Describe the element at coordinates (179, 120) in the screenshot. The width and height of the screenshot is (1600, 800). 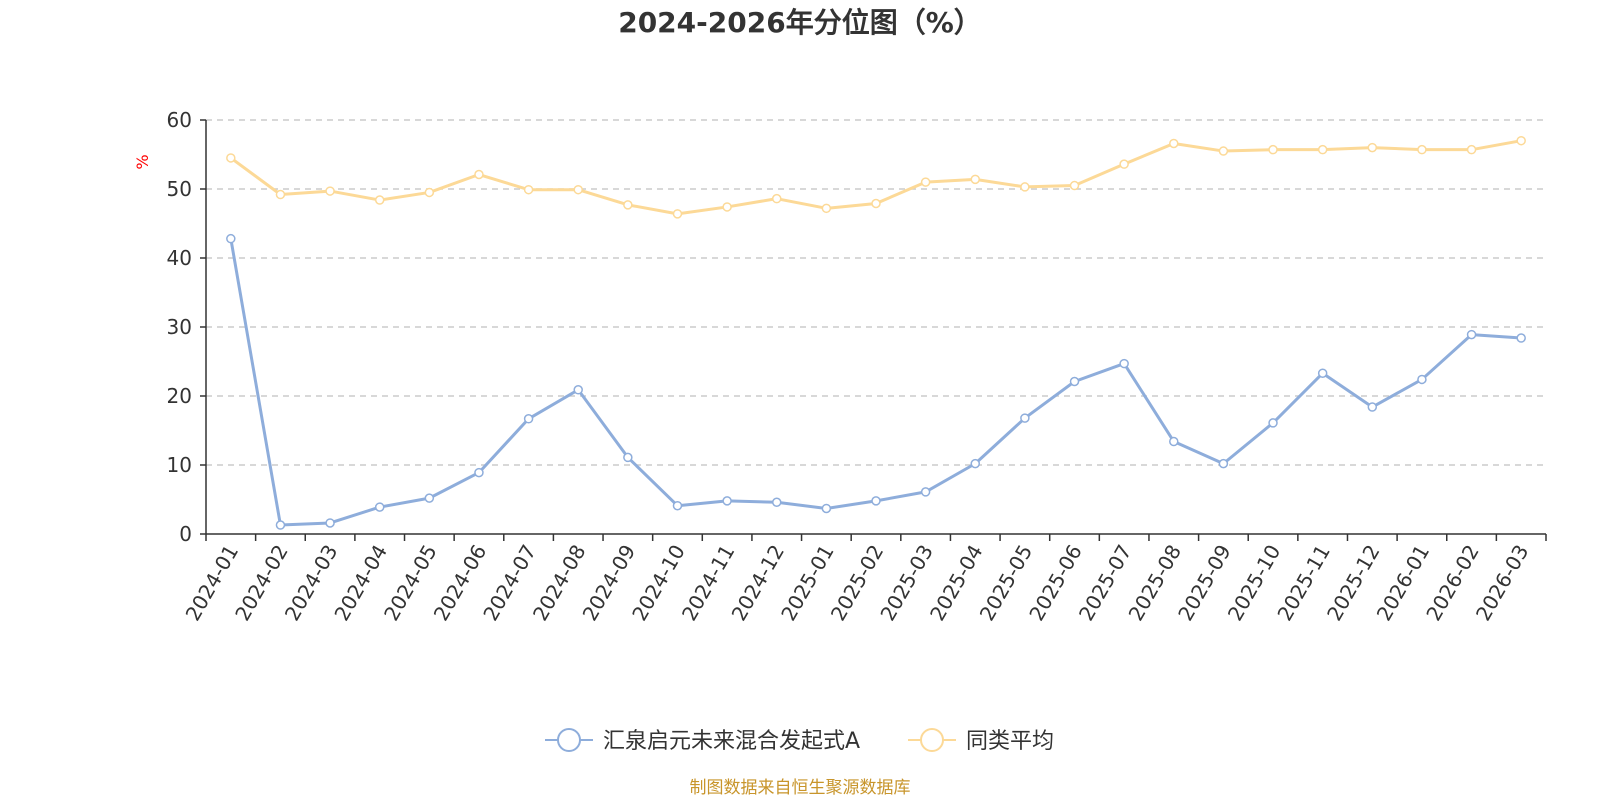
I see `y-tick-label-6: 60` at that location.